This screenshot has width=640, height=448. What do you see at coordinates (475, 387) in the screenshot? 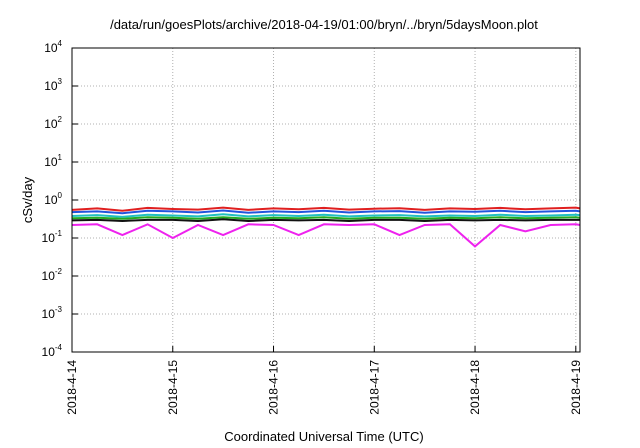
I see `x-tick-label: 2018-4-18` at bounding box center [475, 387].